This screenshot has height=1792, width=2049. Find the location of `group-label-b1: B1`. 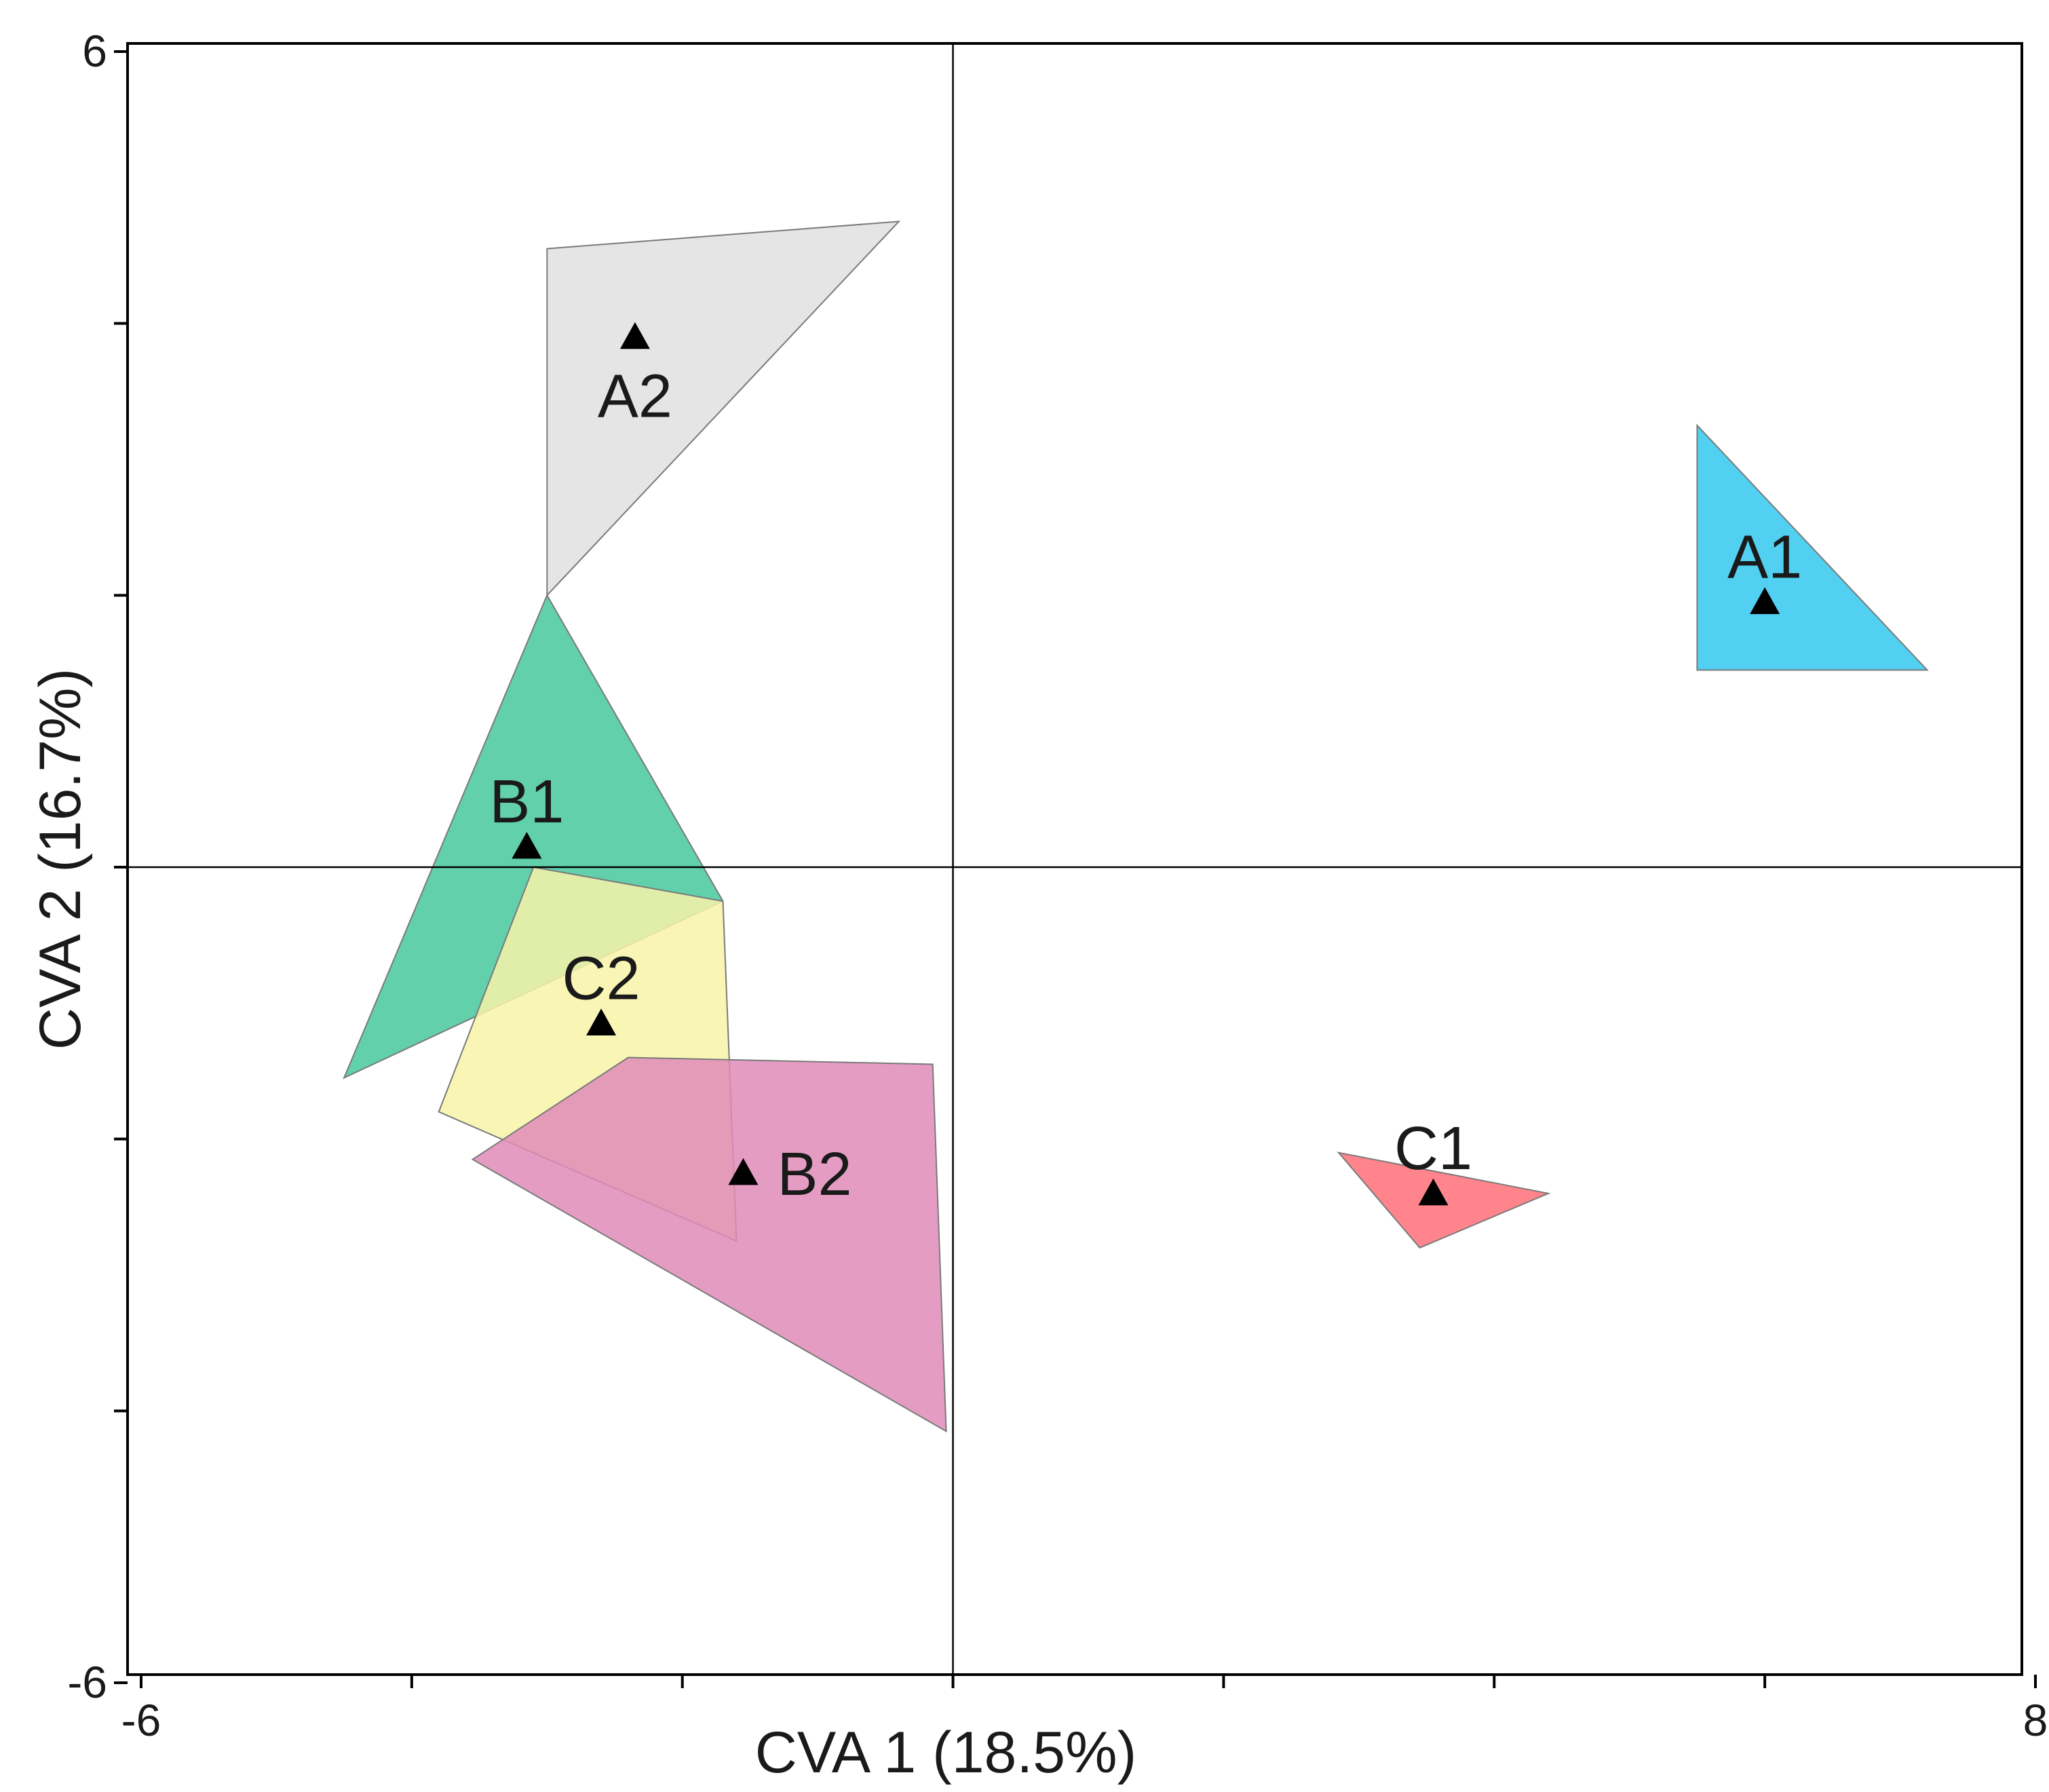

group-label-b1: B1 is located at coordinates (526, 802).